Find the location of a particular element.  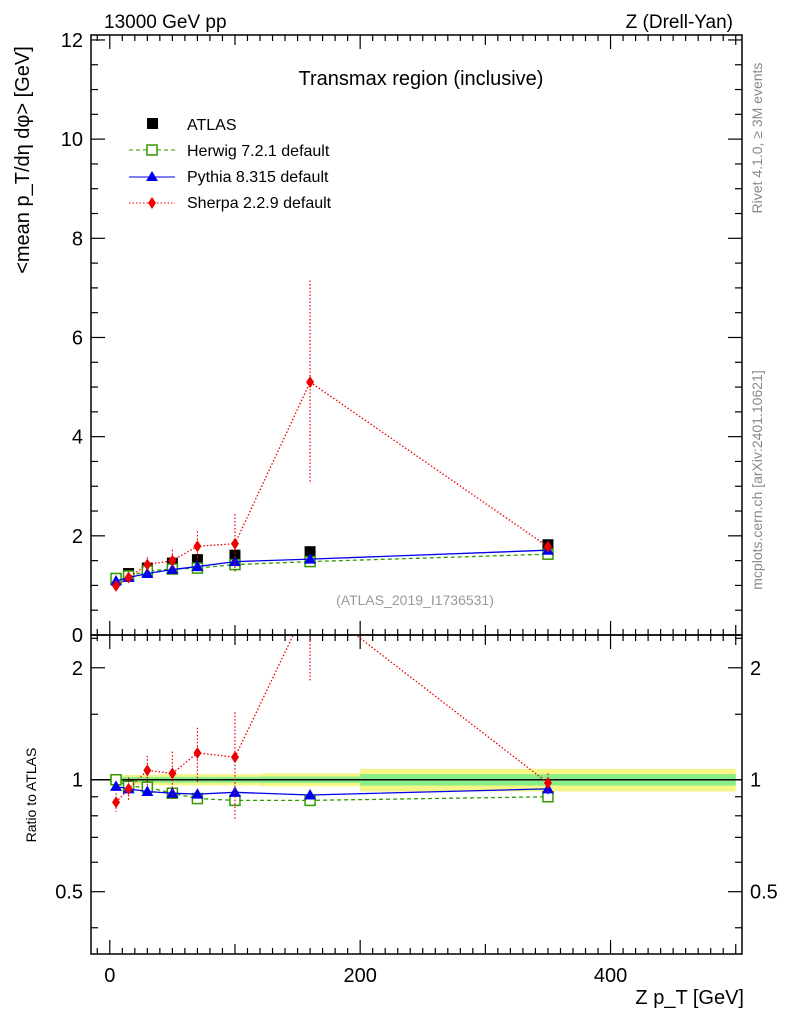

main-ytick-label: 0 is located at coordinates (77, 636).